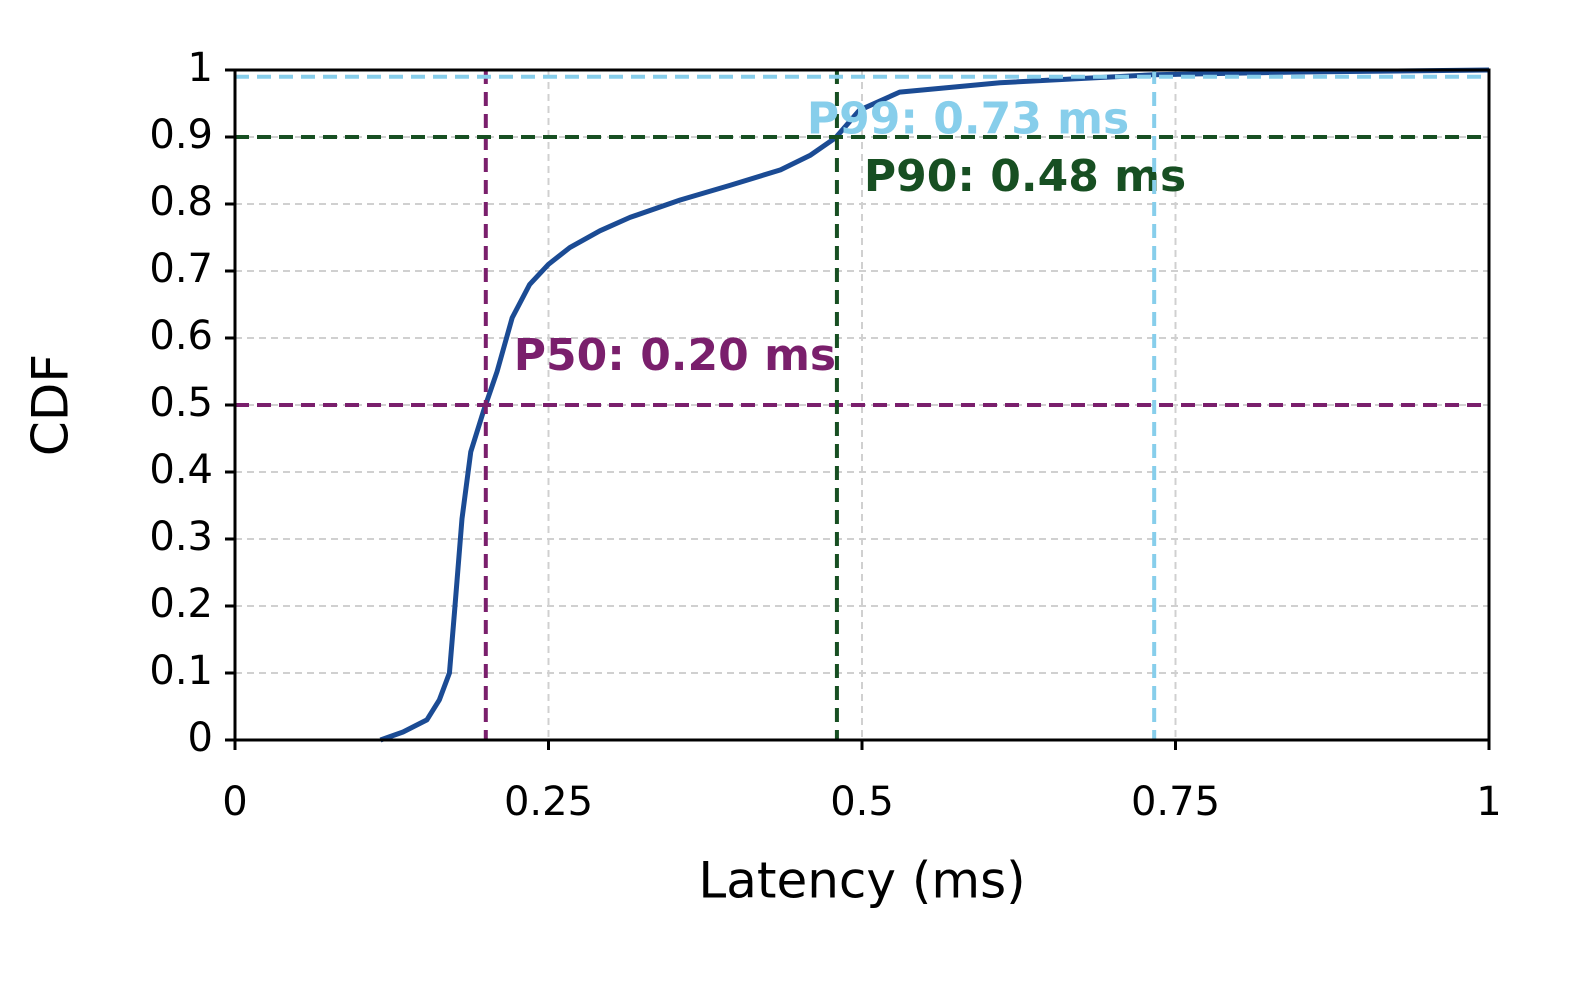  I want to click on y-tick-label: 0.8, so click(181, 202).